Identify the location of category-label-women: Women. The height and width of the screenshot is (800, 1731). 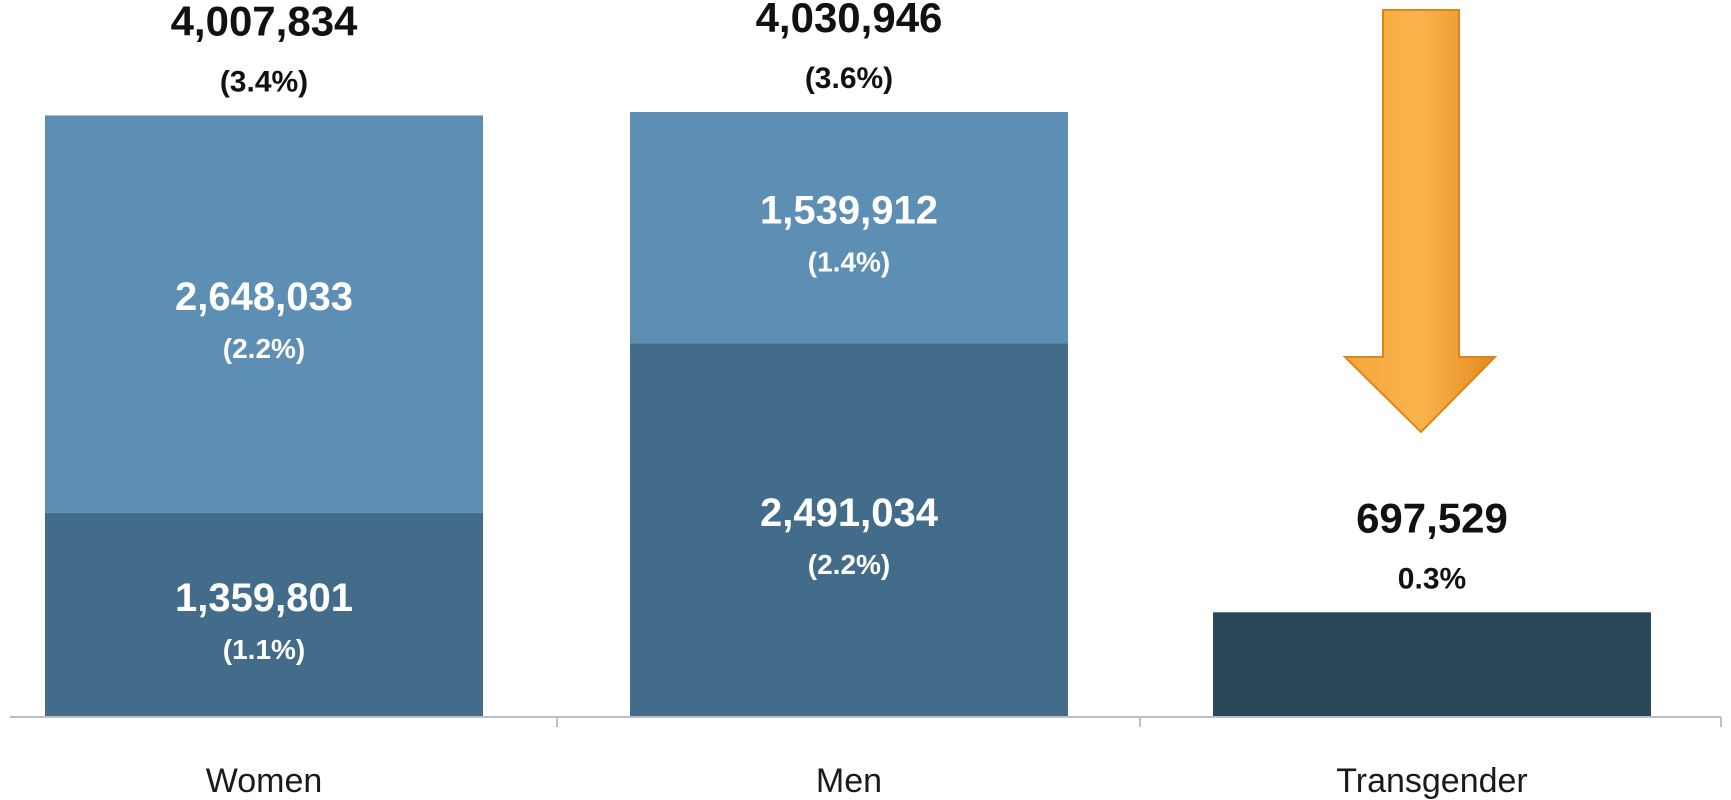
(264, 781).